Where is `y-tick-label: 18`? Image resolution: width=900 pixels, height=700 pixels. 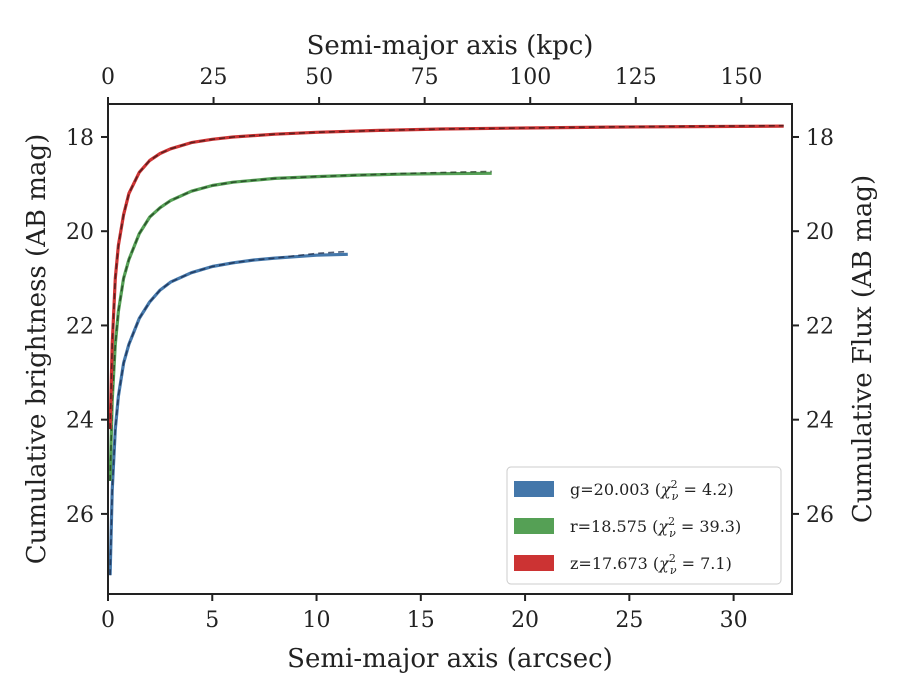 y-tick-label: 18 is located at coordinates (80, 138).